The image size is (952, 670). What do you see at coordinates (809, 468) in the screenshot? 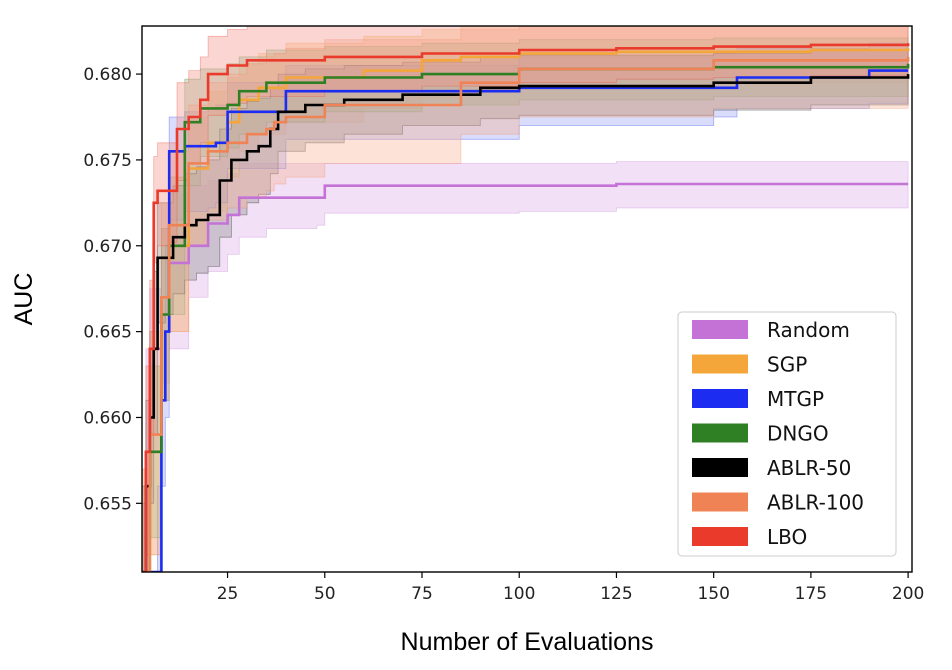
I see `legend-label-ablr-50: ABLR-50` at bounding box center [809, 468].